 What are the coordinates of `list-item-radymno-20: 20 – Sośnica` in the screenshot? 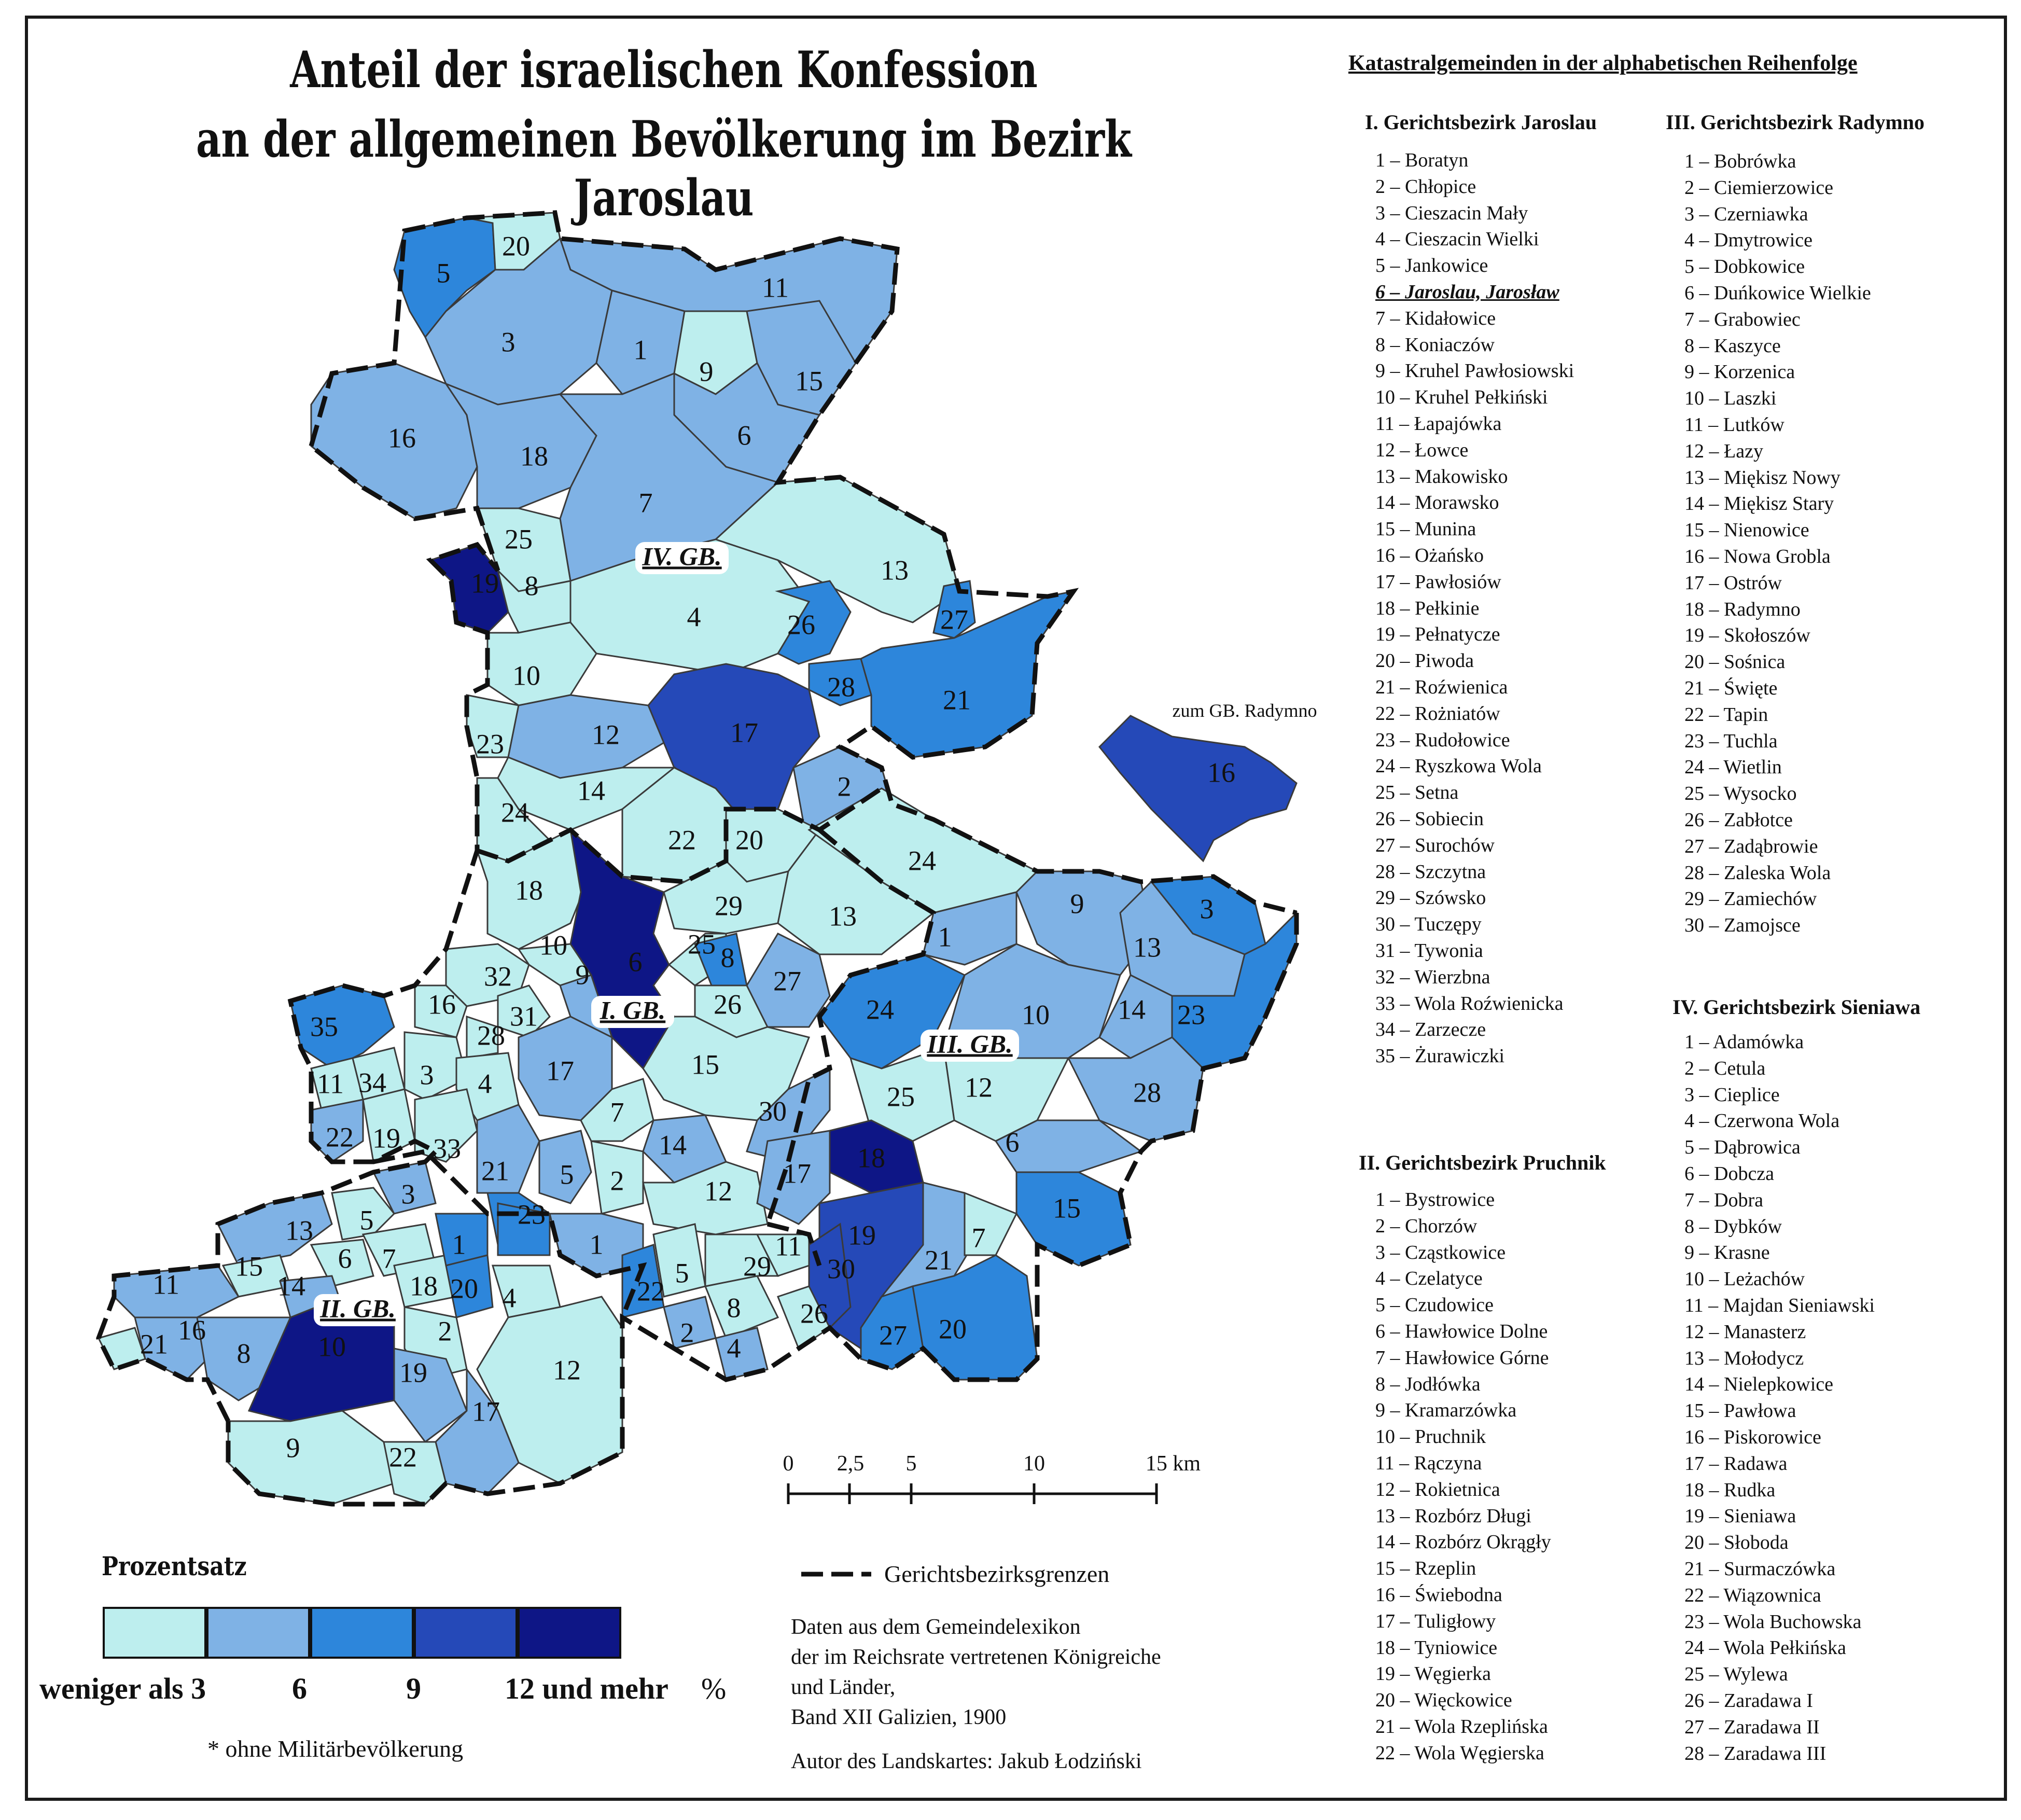 It's located at (1735, 662).